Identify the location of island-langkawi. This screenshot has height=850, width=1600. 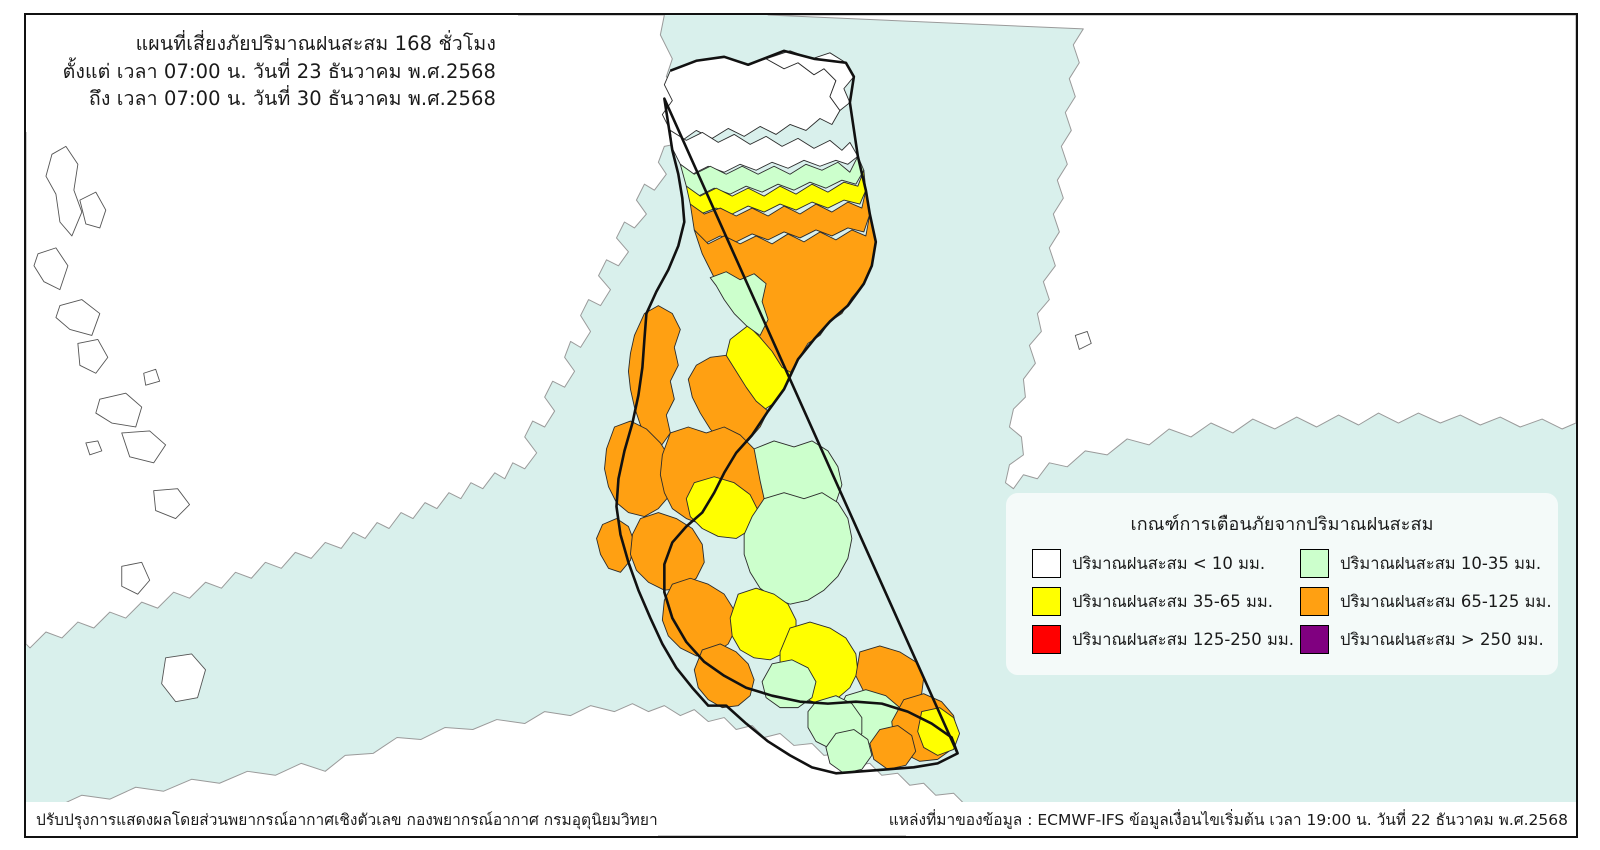
(183, 678).